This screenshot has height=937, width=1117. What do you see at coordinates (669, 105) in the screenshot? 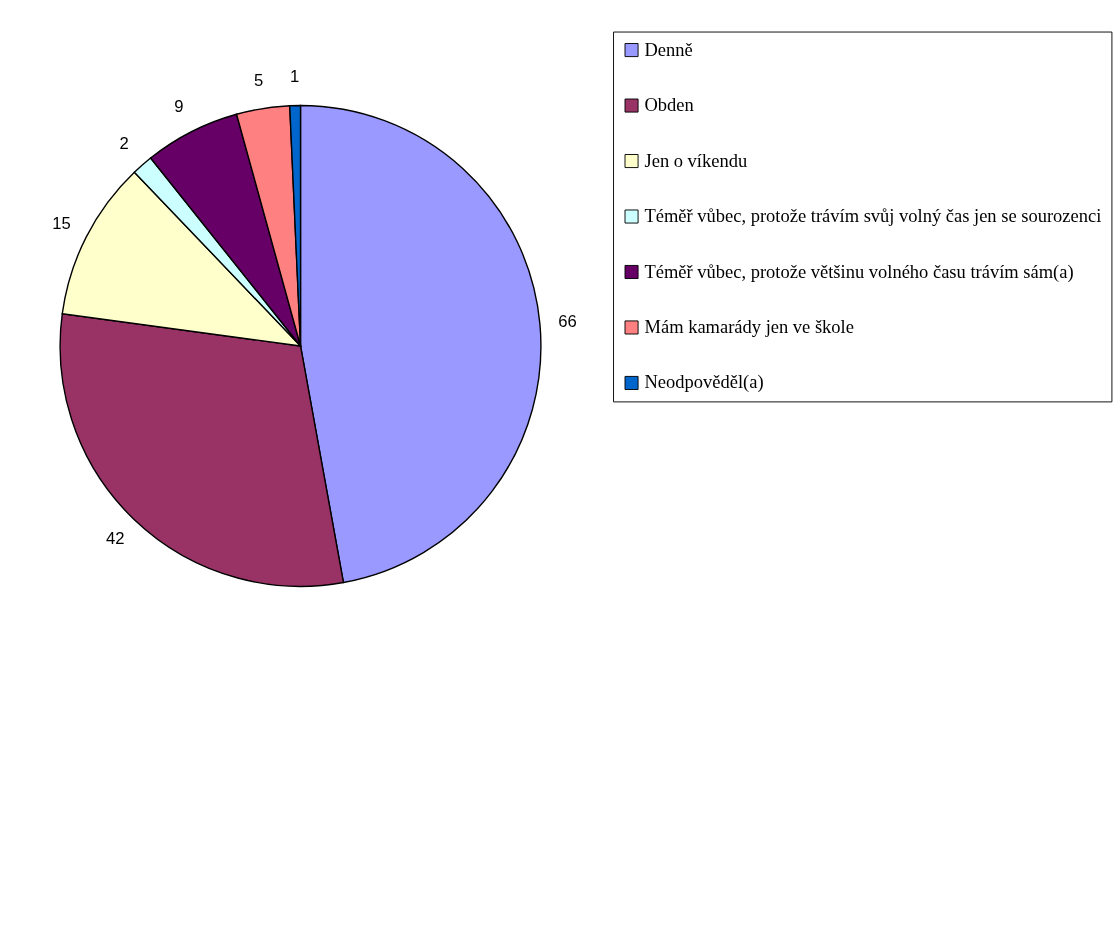
I see `legend-label: Obden` at bounding box center [669, 105].